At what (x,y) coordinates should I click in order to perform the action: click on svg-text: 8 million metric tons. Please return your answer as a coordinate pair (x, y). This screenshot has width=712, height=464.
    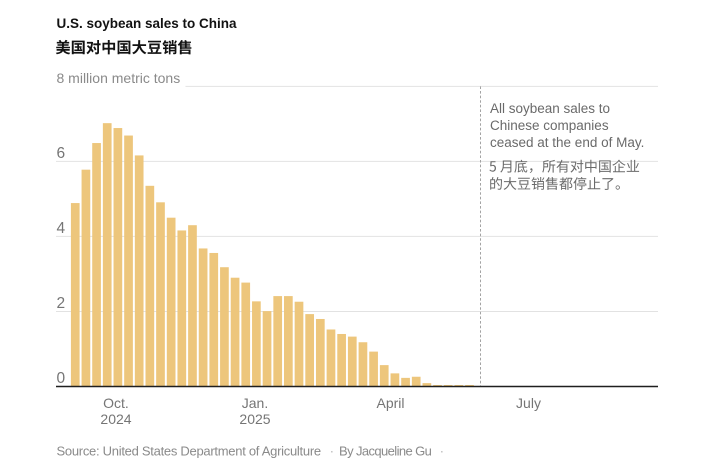
    Looking at the image, I should click on (119, 78).